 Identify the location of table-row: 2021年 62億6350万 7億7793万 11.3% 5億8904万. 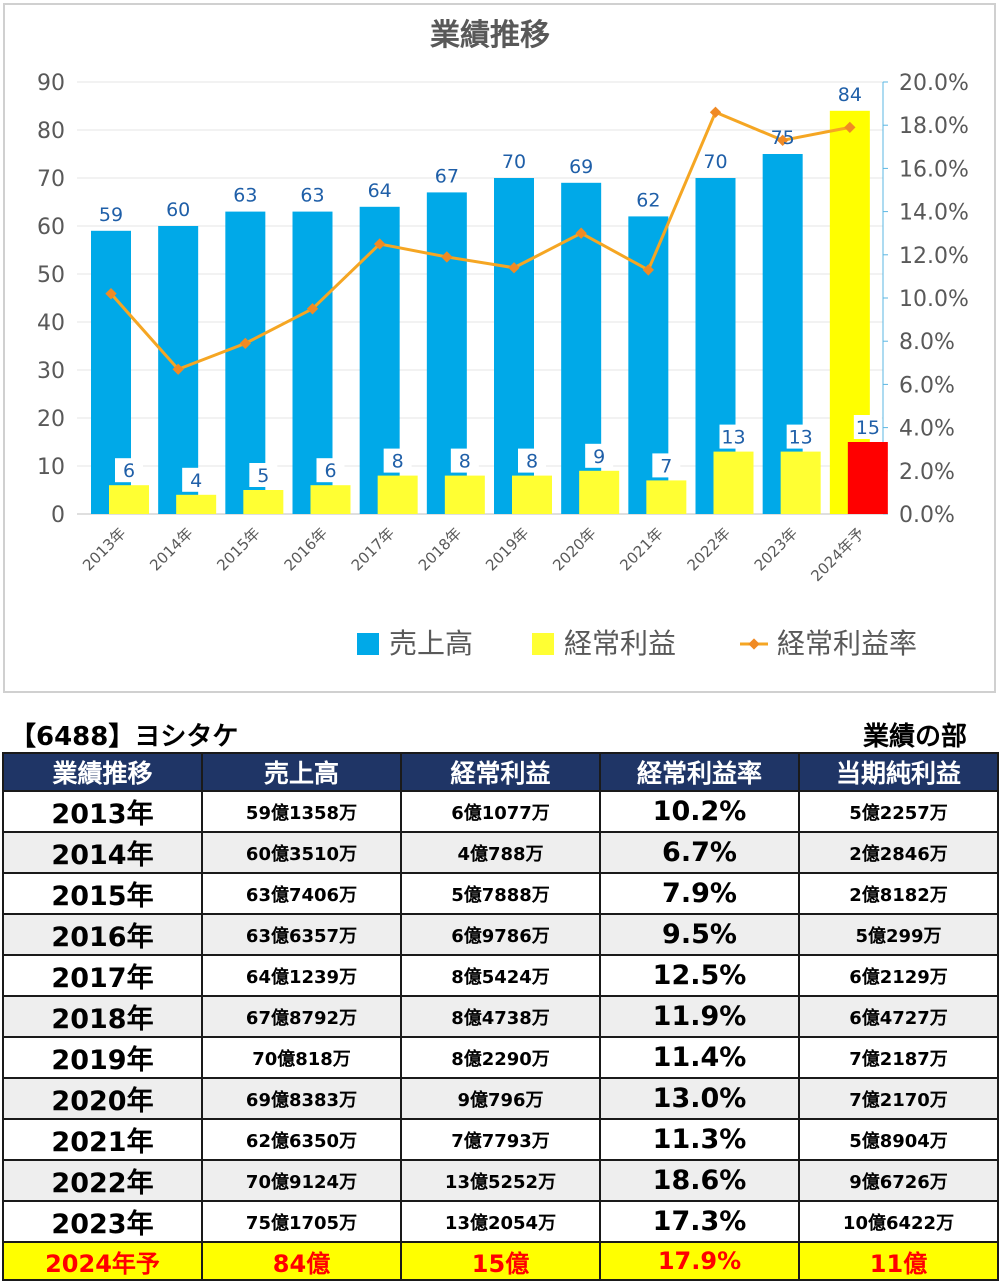
(500, 1139).